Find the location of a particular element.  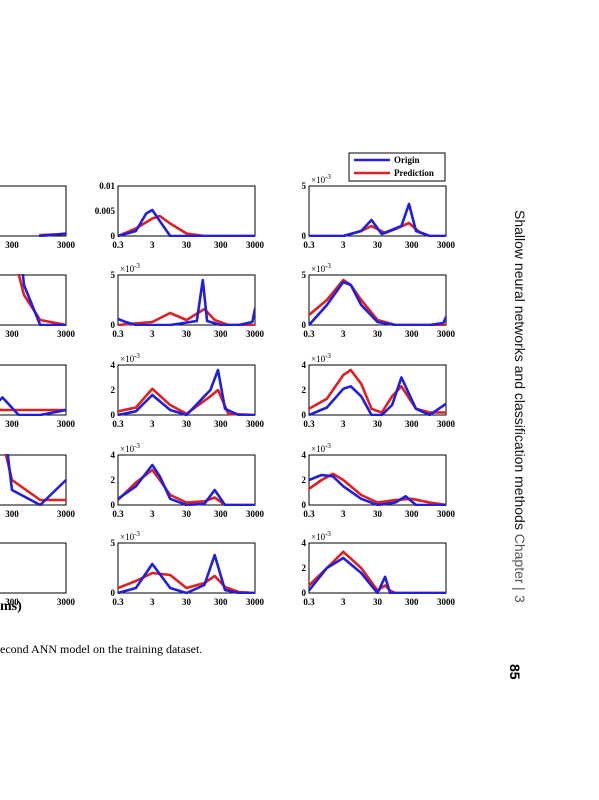

panel-c2-r3-xtick: 3000 is located at coordinates (446, 514).